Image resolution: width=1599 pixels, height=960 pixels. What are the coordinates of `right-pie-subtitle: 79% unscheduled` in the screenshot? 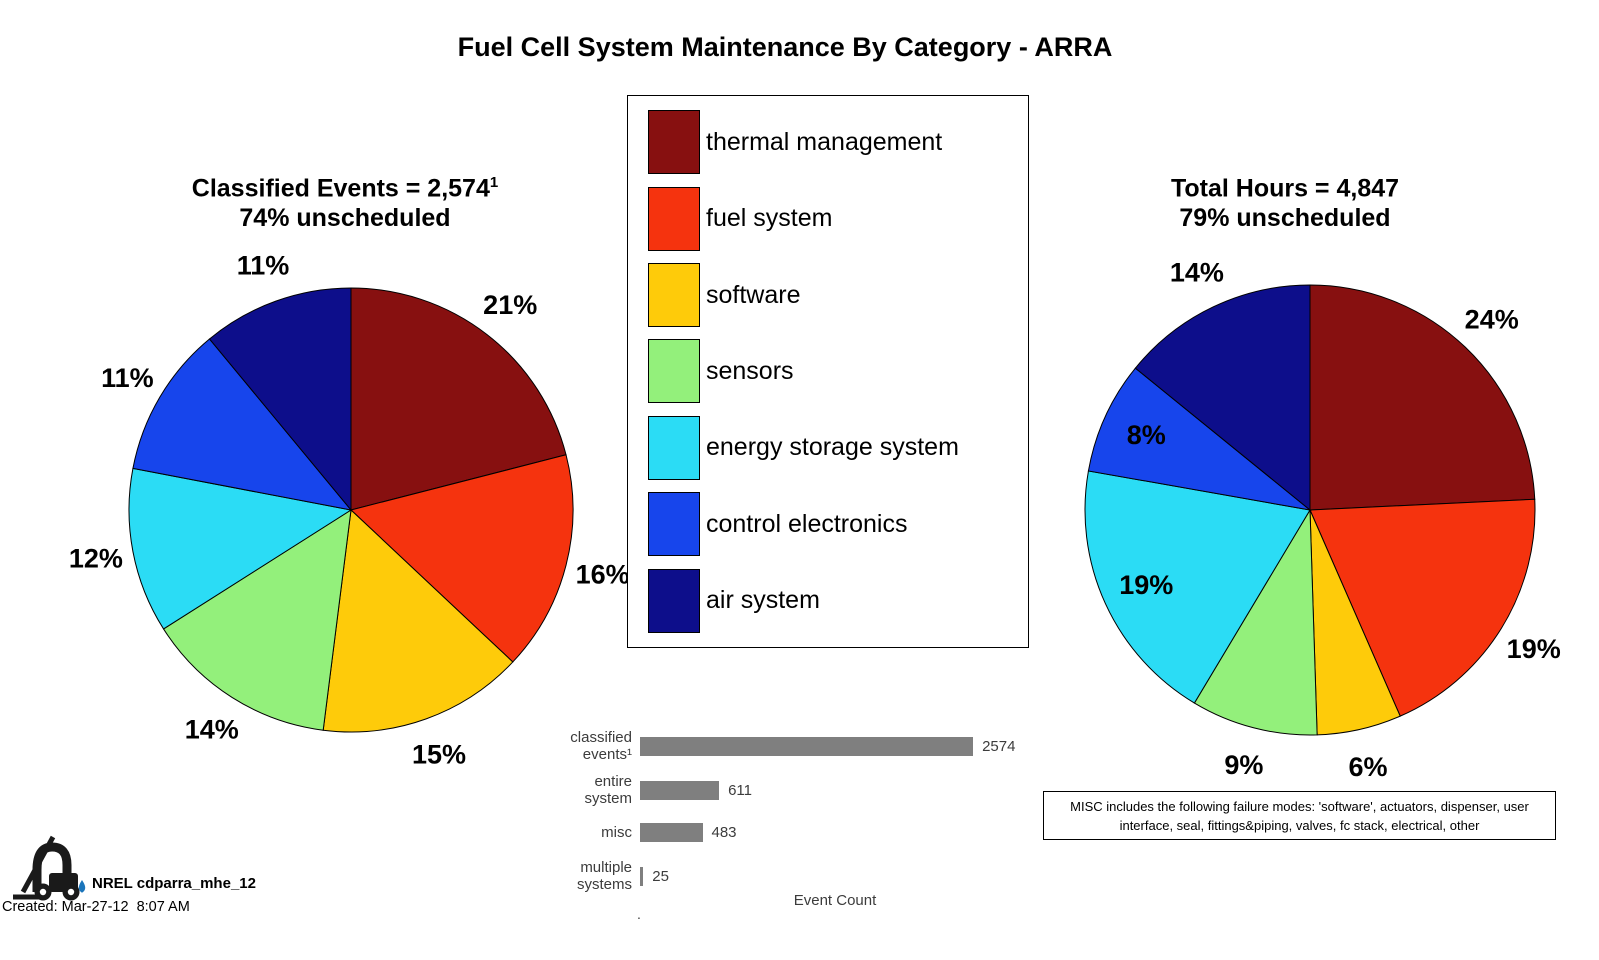 It's located at (1285, 218).